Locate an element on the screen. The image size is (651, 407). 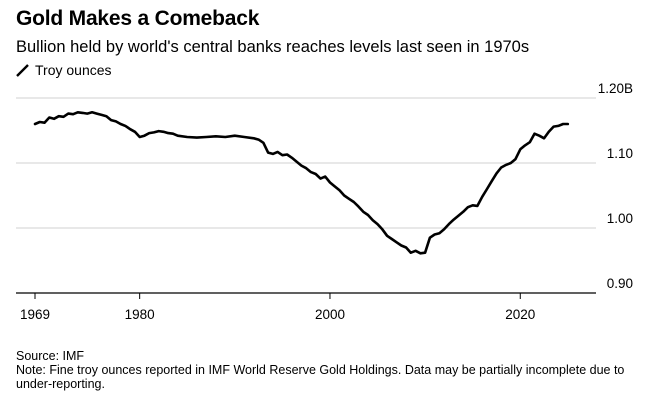
y-tick-label: 1.10 is located at coordinates (620, 153).